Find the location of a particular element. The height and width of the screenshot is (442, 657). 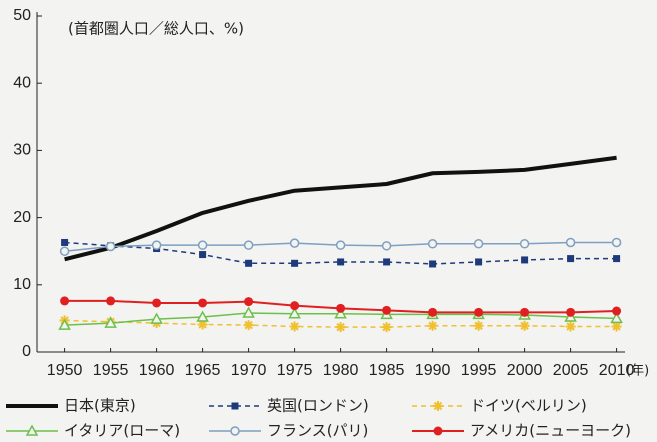

x-tick-label: 1950 is located at coordinates (65, 370).